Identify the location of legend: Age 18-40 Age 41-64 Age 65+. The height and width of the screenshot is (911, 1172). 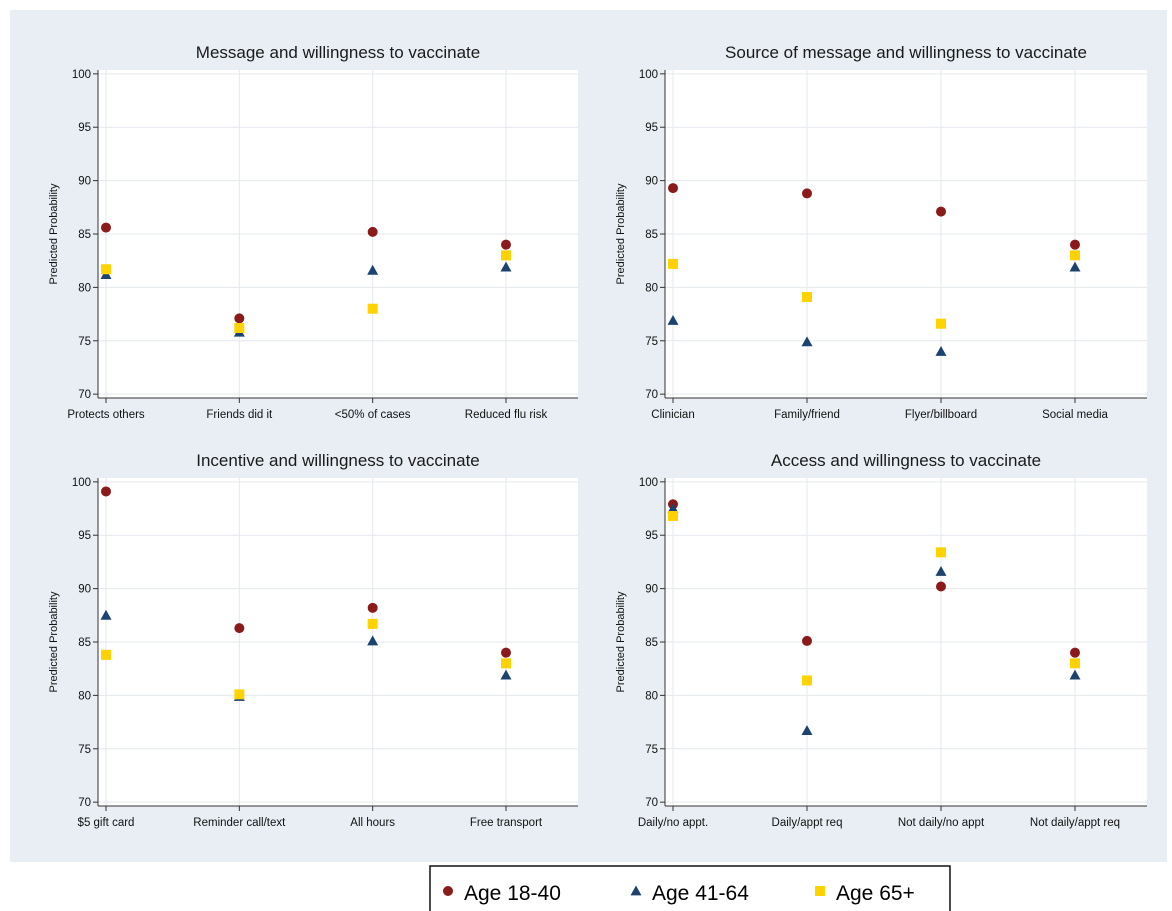
(690, 888).